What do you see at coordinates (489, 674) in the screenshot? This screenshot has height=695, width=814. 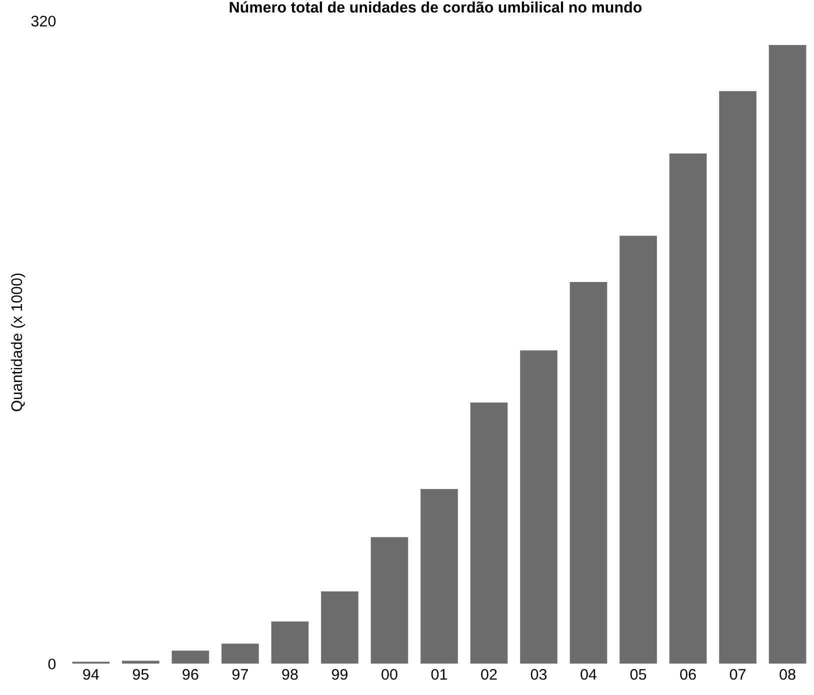 I see `x-tick-label: 02` at bounding box center [489, 674].